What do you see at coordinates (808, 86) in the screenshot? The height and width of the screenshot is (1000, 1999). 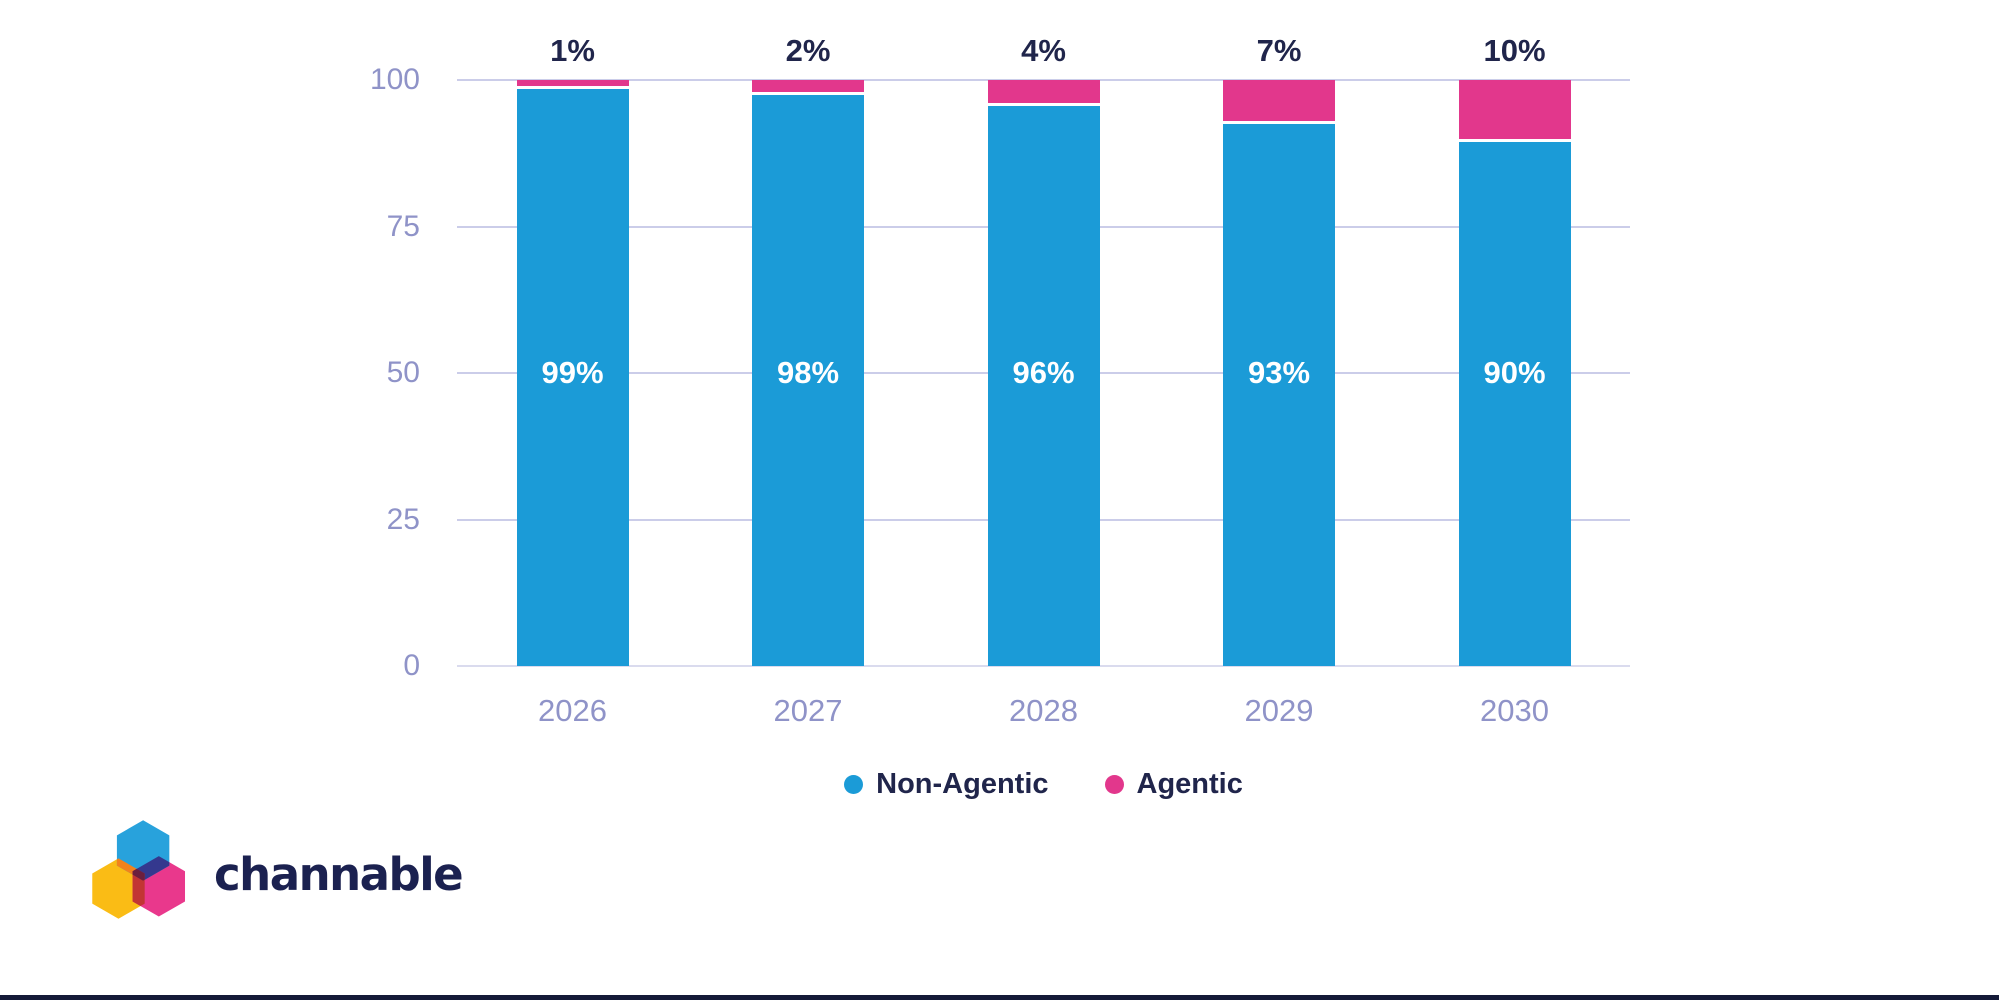 I see `bar-segment-agentic-2027` at bounding box center [808, 86].